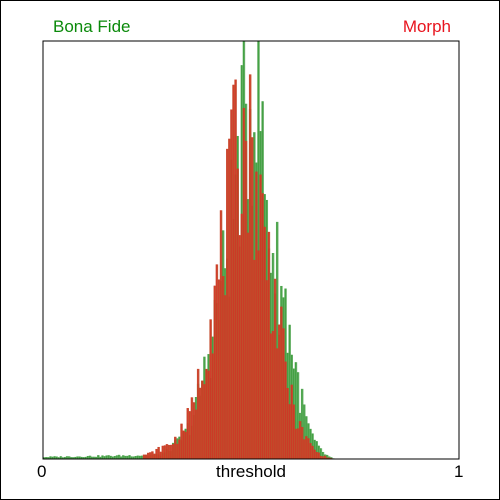  Describe the element at coordinates (459, 471) in the screenshot. I see `x-tick-max: 1` at that location.